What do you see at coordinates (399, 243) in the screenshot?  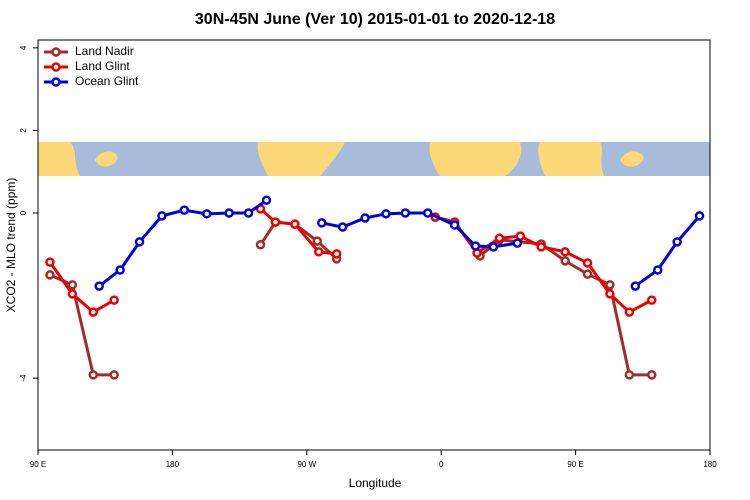 I see `series-line` at bounding box center [399, 243].